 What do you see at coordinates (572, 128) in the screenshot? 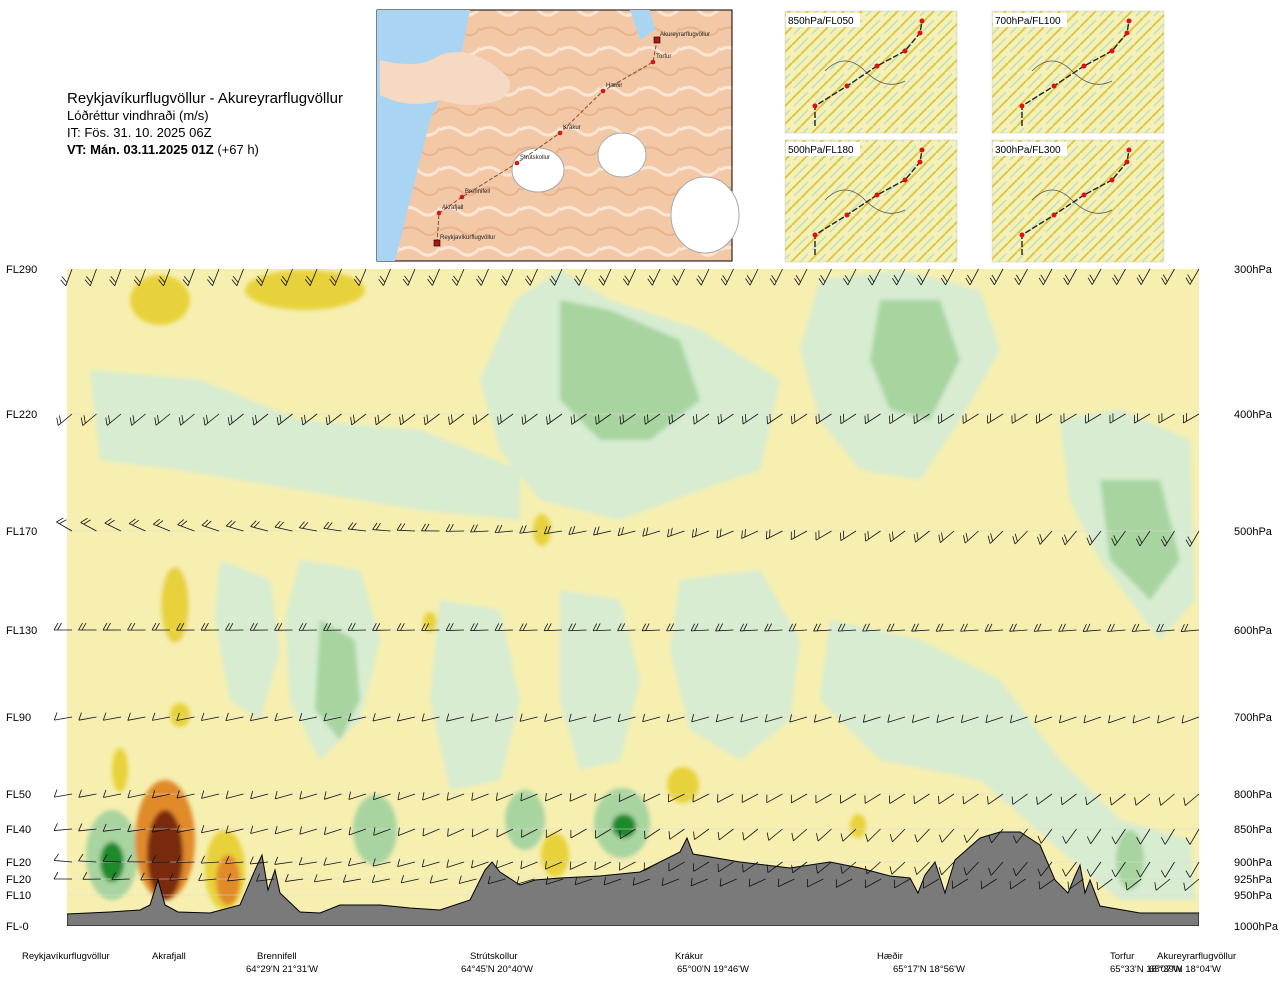
I see `map-waypoint-label: Krákur` at bounding box center [572, 128].